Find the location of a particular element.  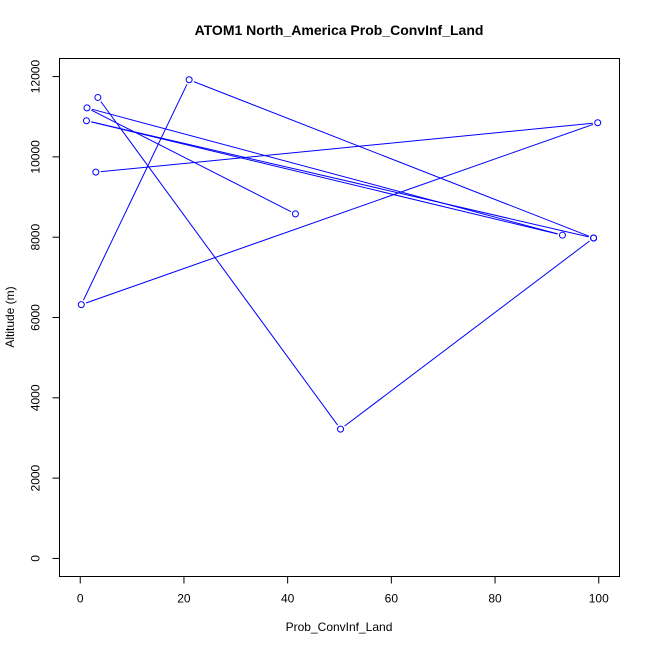

x-tick-label: 80 is located at coordinates (495, 599).